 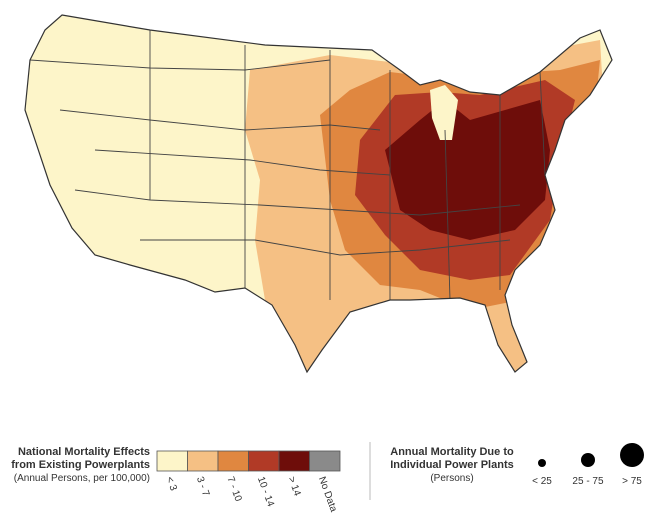 What do you see at coordinates (542, 481) in the screenshot?
I see `size-label: < 25` at bounding box center [542, 481].